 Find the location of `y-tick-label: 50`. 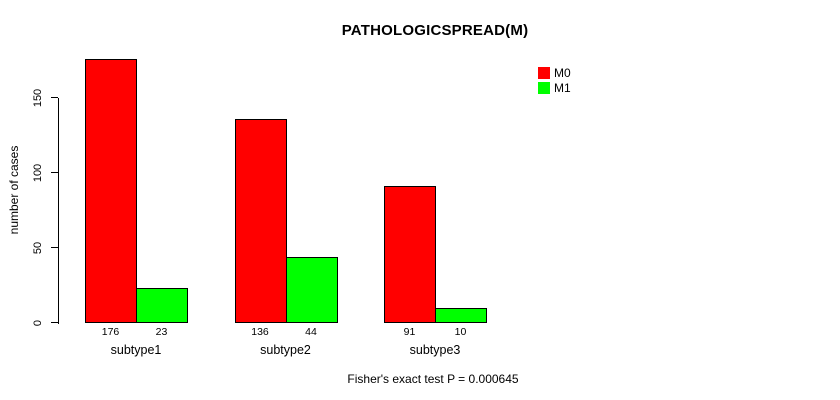

y-tick-label: 50 is located at coordinates (38, 247).